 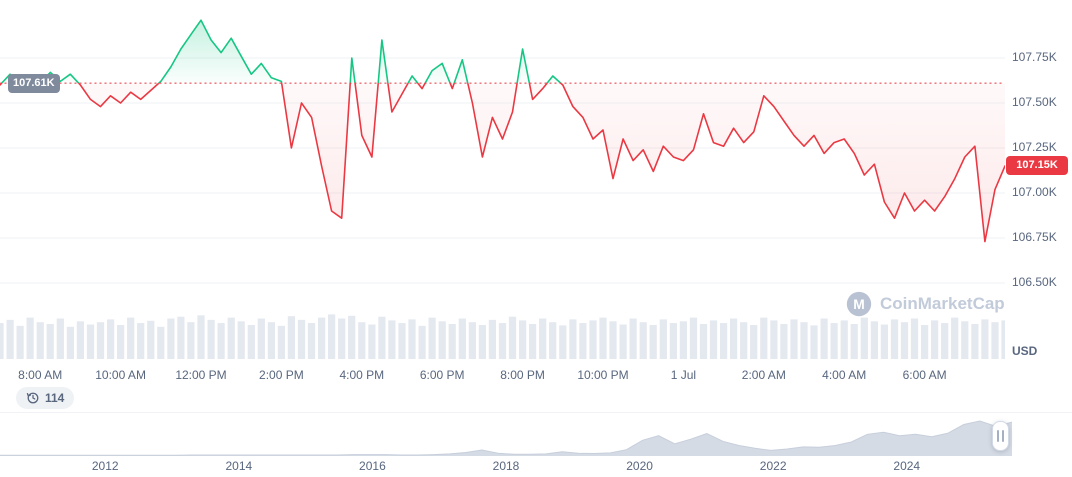 What do you see at coordinates (773, 466) in the screenshot?
I see `year-label: 2022` at bounding box center [773, 466].